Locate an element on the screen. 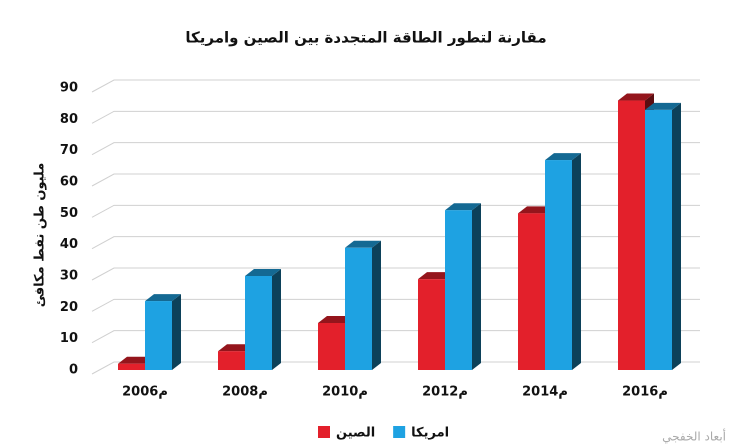  x-tick-label: 2012م is located at coordinates (445, 392).